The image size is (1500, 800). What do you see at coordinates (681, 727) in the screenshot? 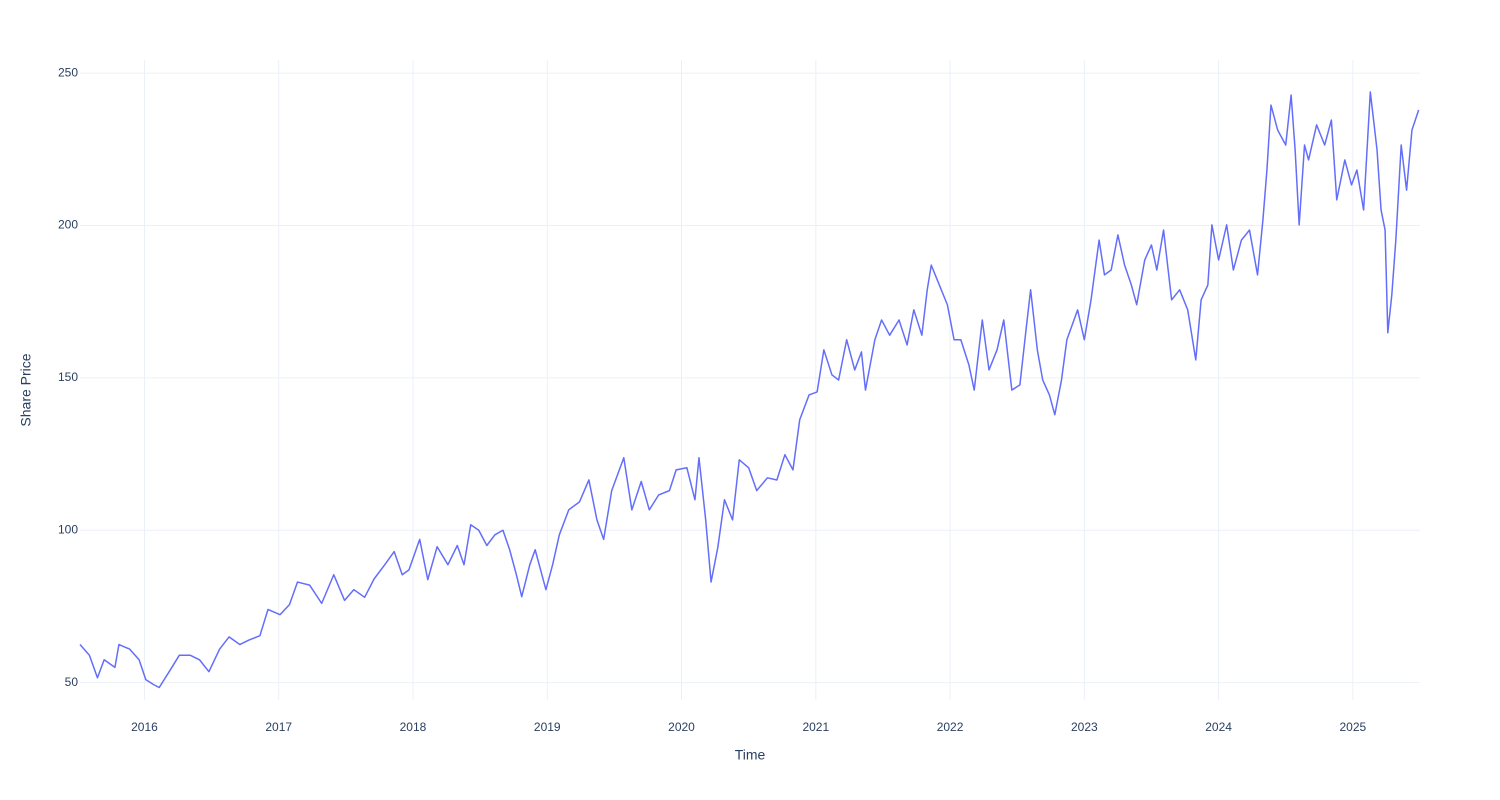
I see `x-tick-label: 2020` at bounding box center [681, 727].